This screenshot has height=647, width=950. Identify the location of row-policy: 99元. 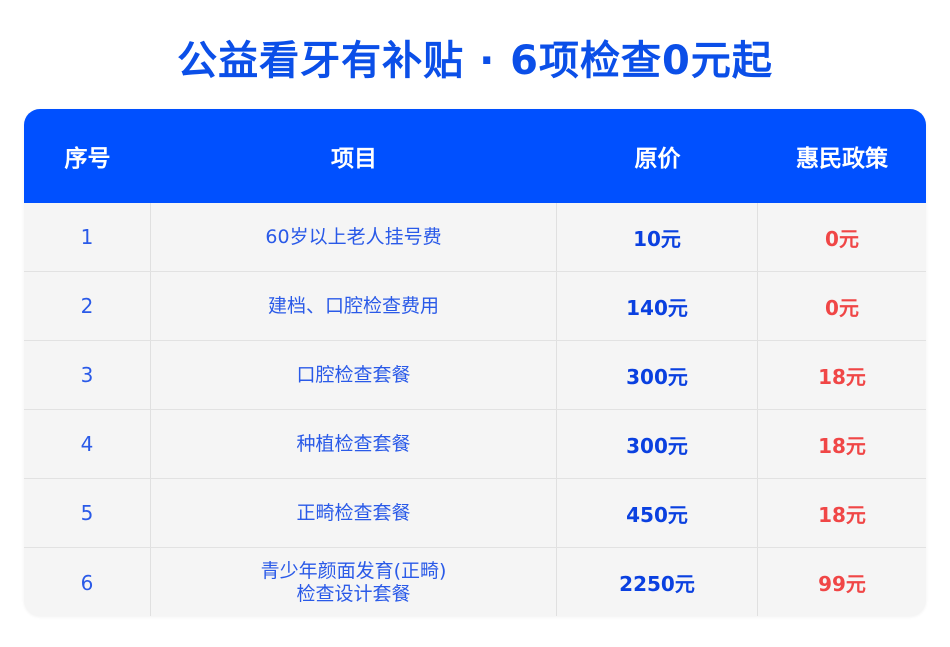
(842, 584).